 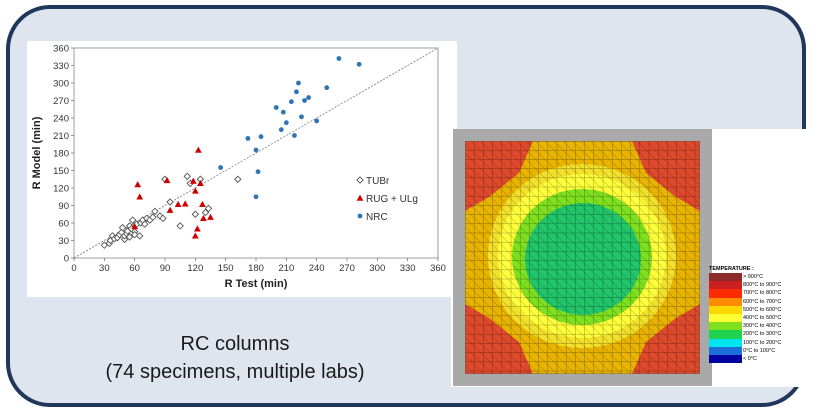 I want to click on y-tick-label: 180, so click(x=61, y=153).